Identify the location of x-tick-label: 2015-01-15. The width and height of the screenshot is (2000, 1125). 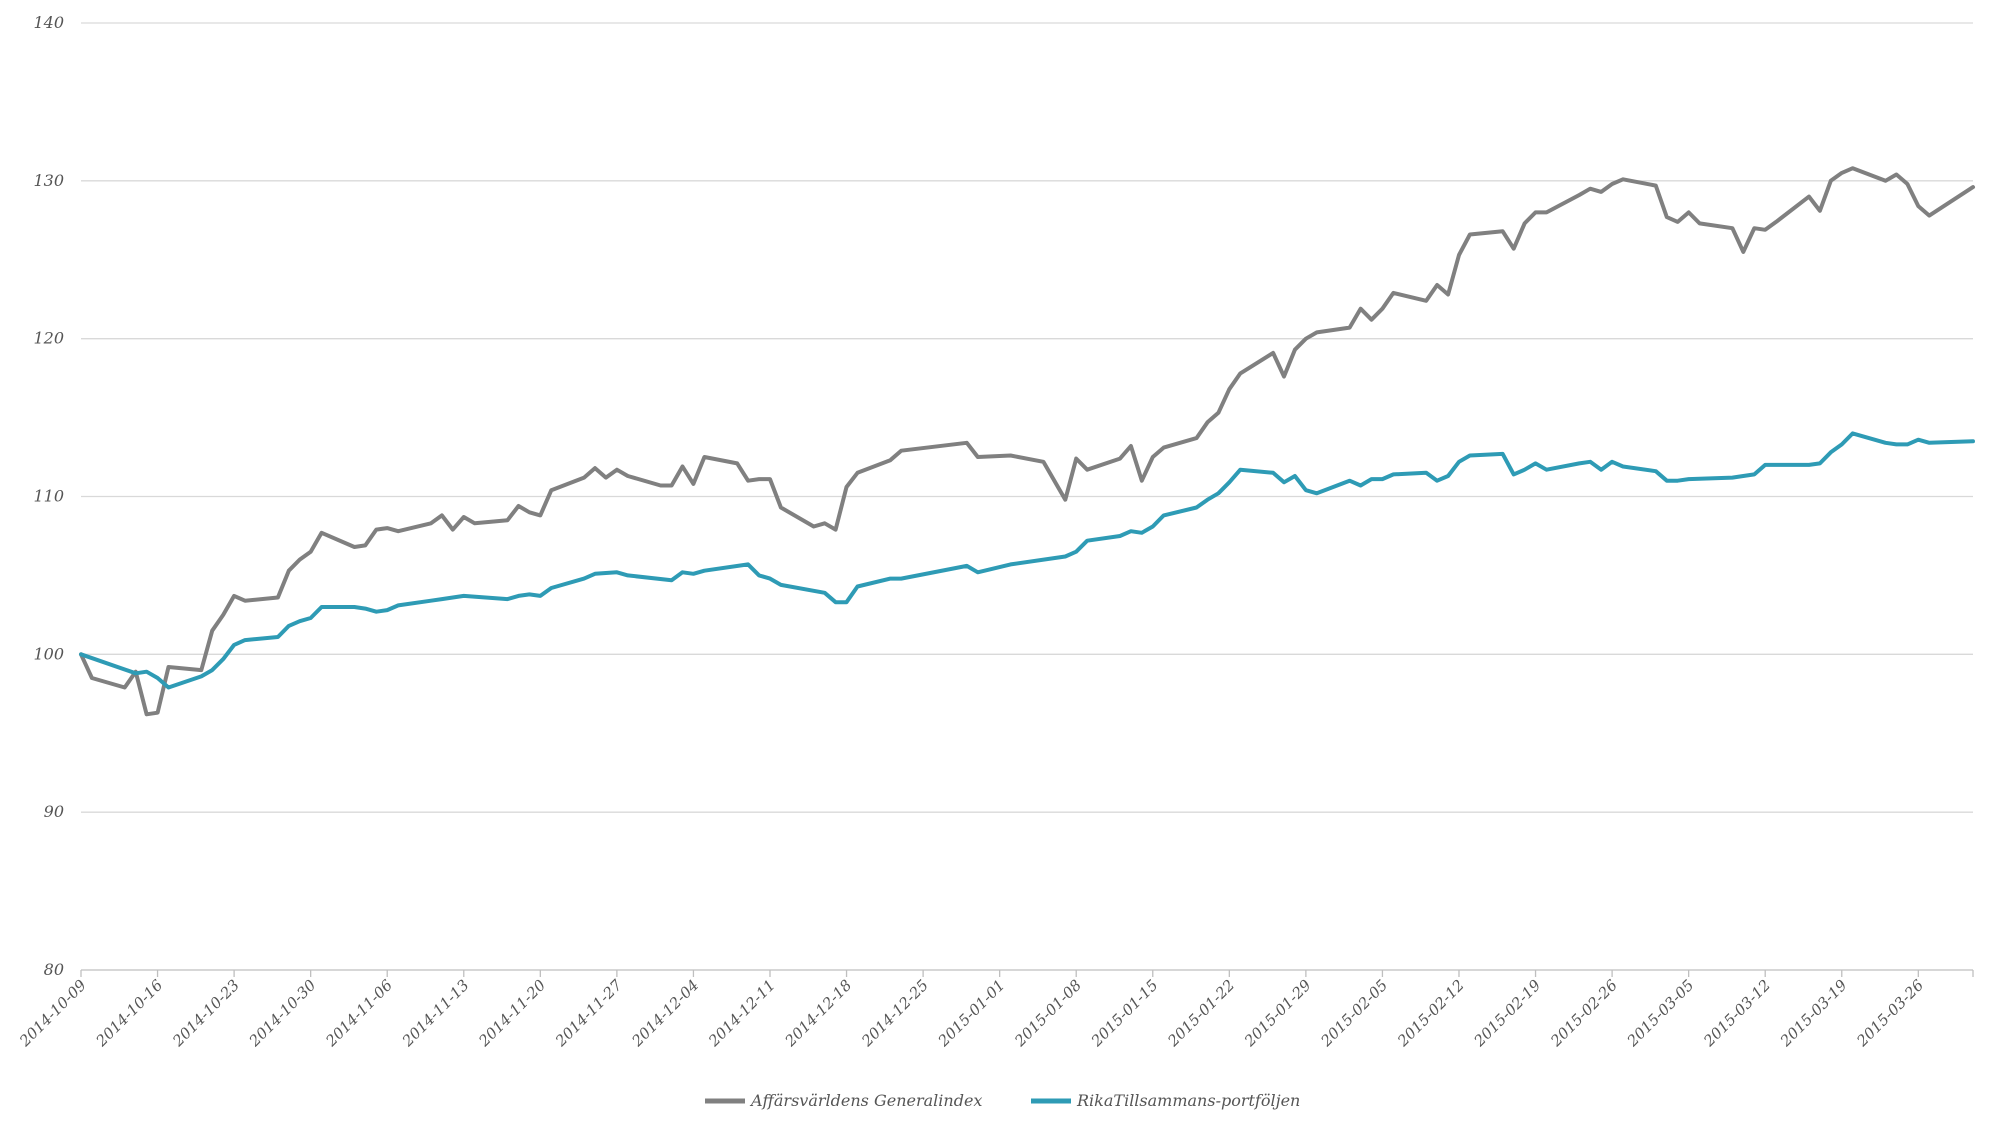
(1124, 1013).